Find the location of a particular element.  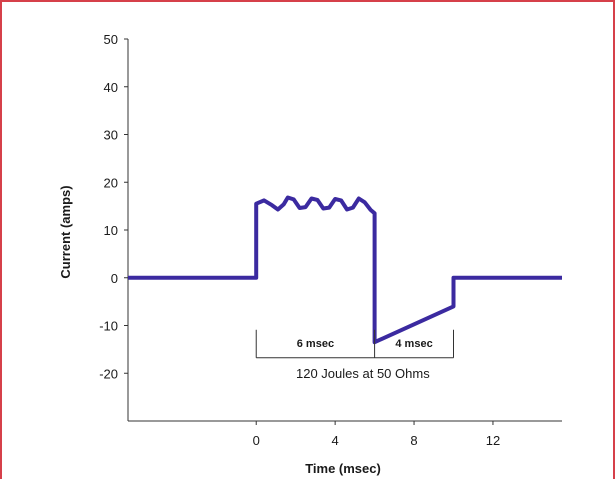

y-tick-label: -10 is located at coordinates (108, 326).